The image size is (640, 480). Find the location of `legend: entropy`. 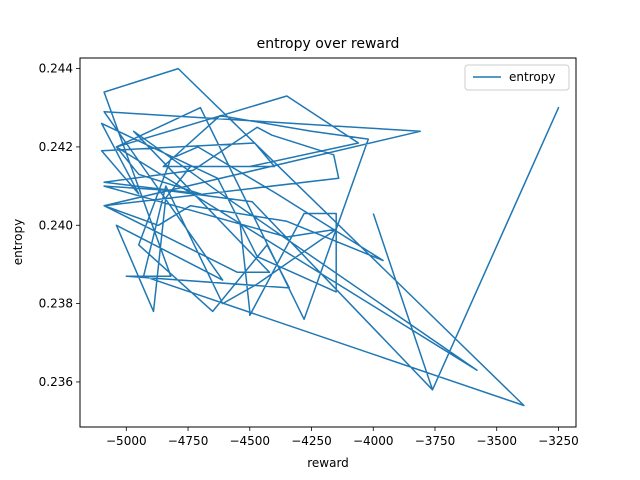

legend: entropy is located at coordinates (517, 77).